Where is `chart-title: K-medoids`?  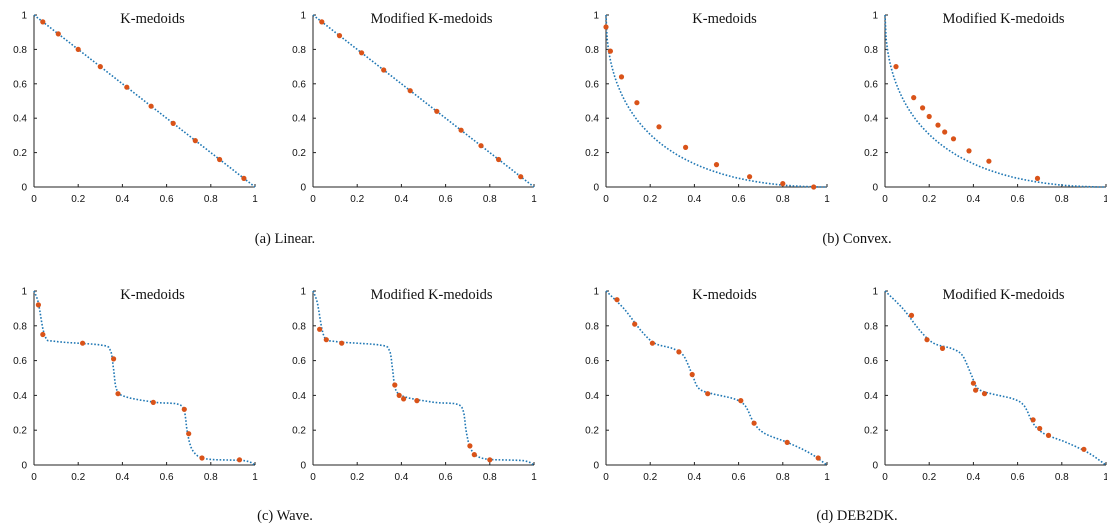 chart-title: K-medoids is located at coordinates (724, 295).